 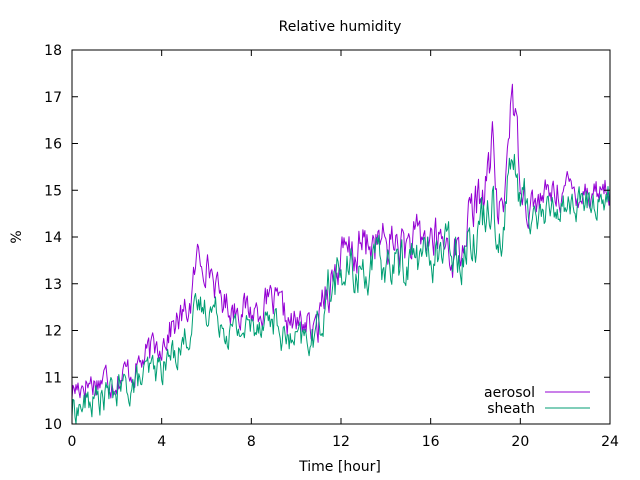 I want to click on y-axis-label: %, so click(x=17, y=236).